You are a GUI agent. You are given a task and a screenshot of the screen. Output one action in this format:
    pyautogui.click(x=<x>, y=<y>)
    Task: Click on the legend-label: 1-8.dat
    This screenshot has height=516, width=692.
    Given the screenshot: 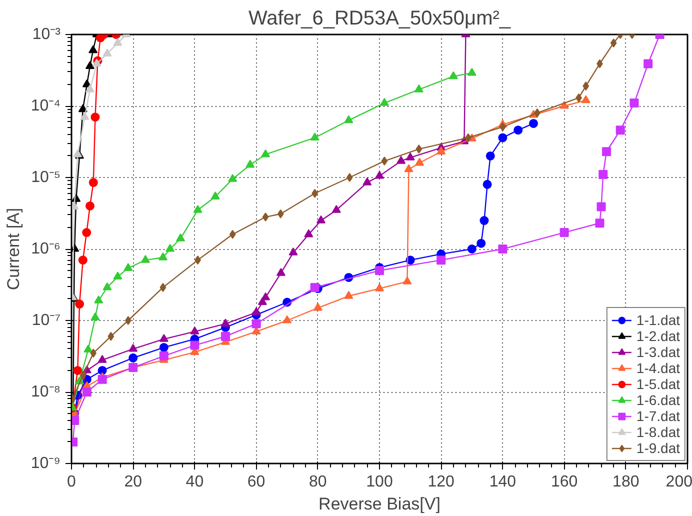 What is the action you would take?
    pyautogui.click(x=658, y=432)
    